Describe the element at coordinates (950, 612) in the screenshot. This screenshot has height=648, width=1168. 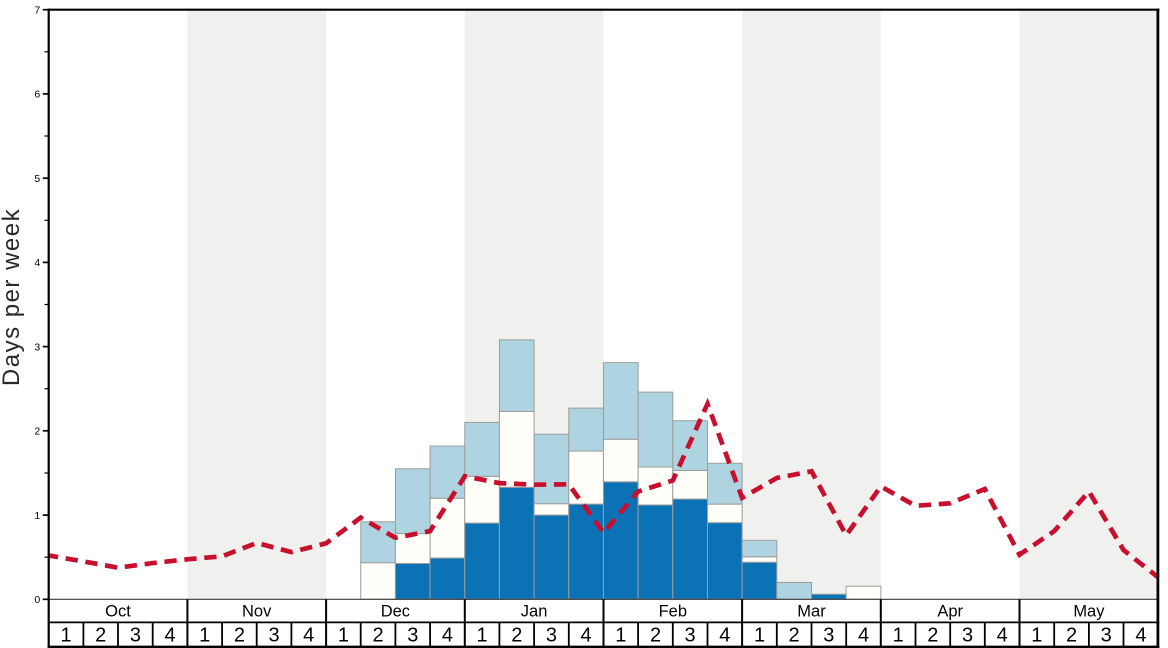
I see `svg-text: Apr` at that location.